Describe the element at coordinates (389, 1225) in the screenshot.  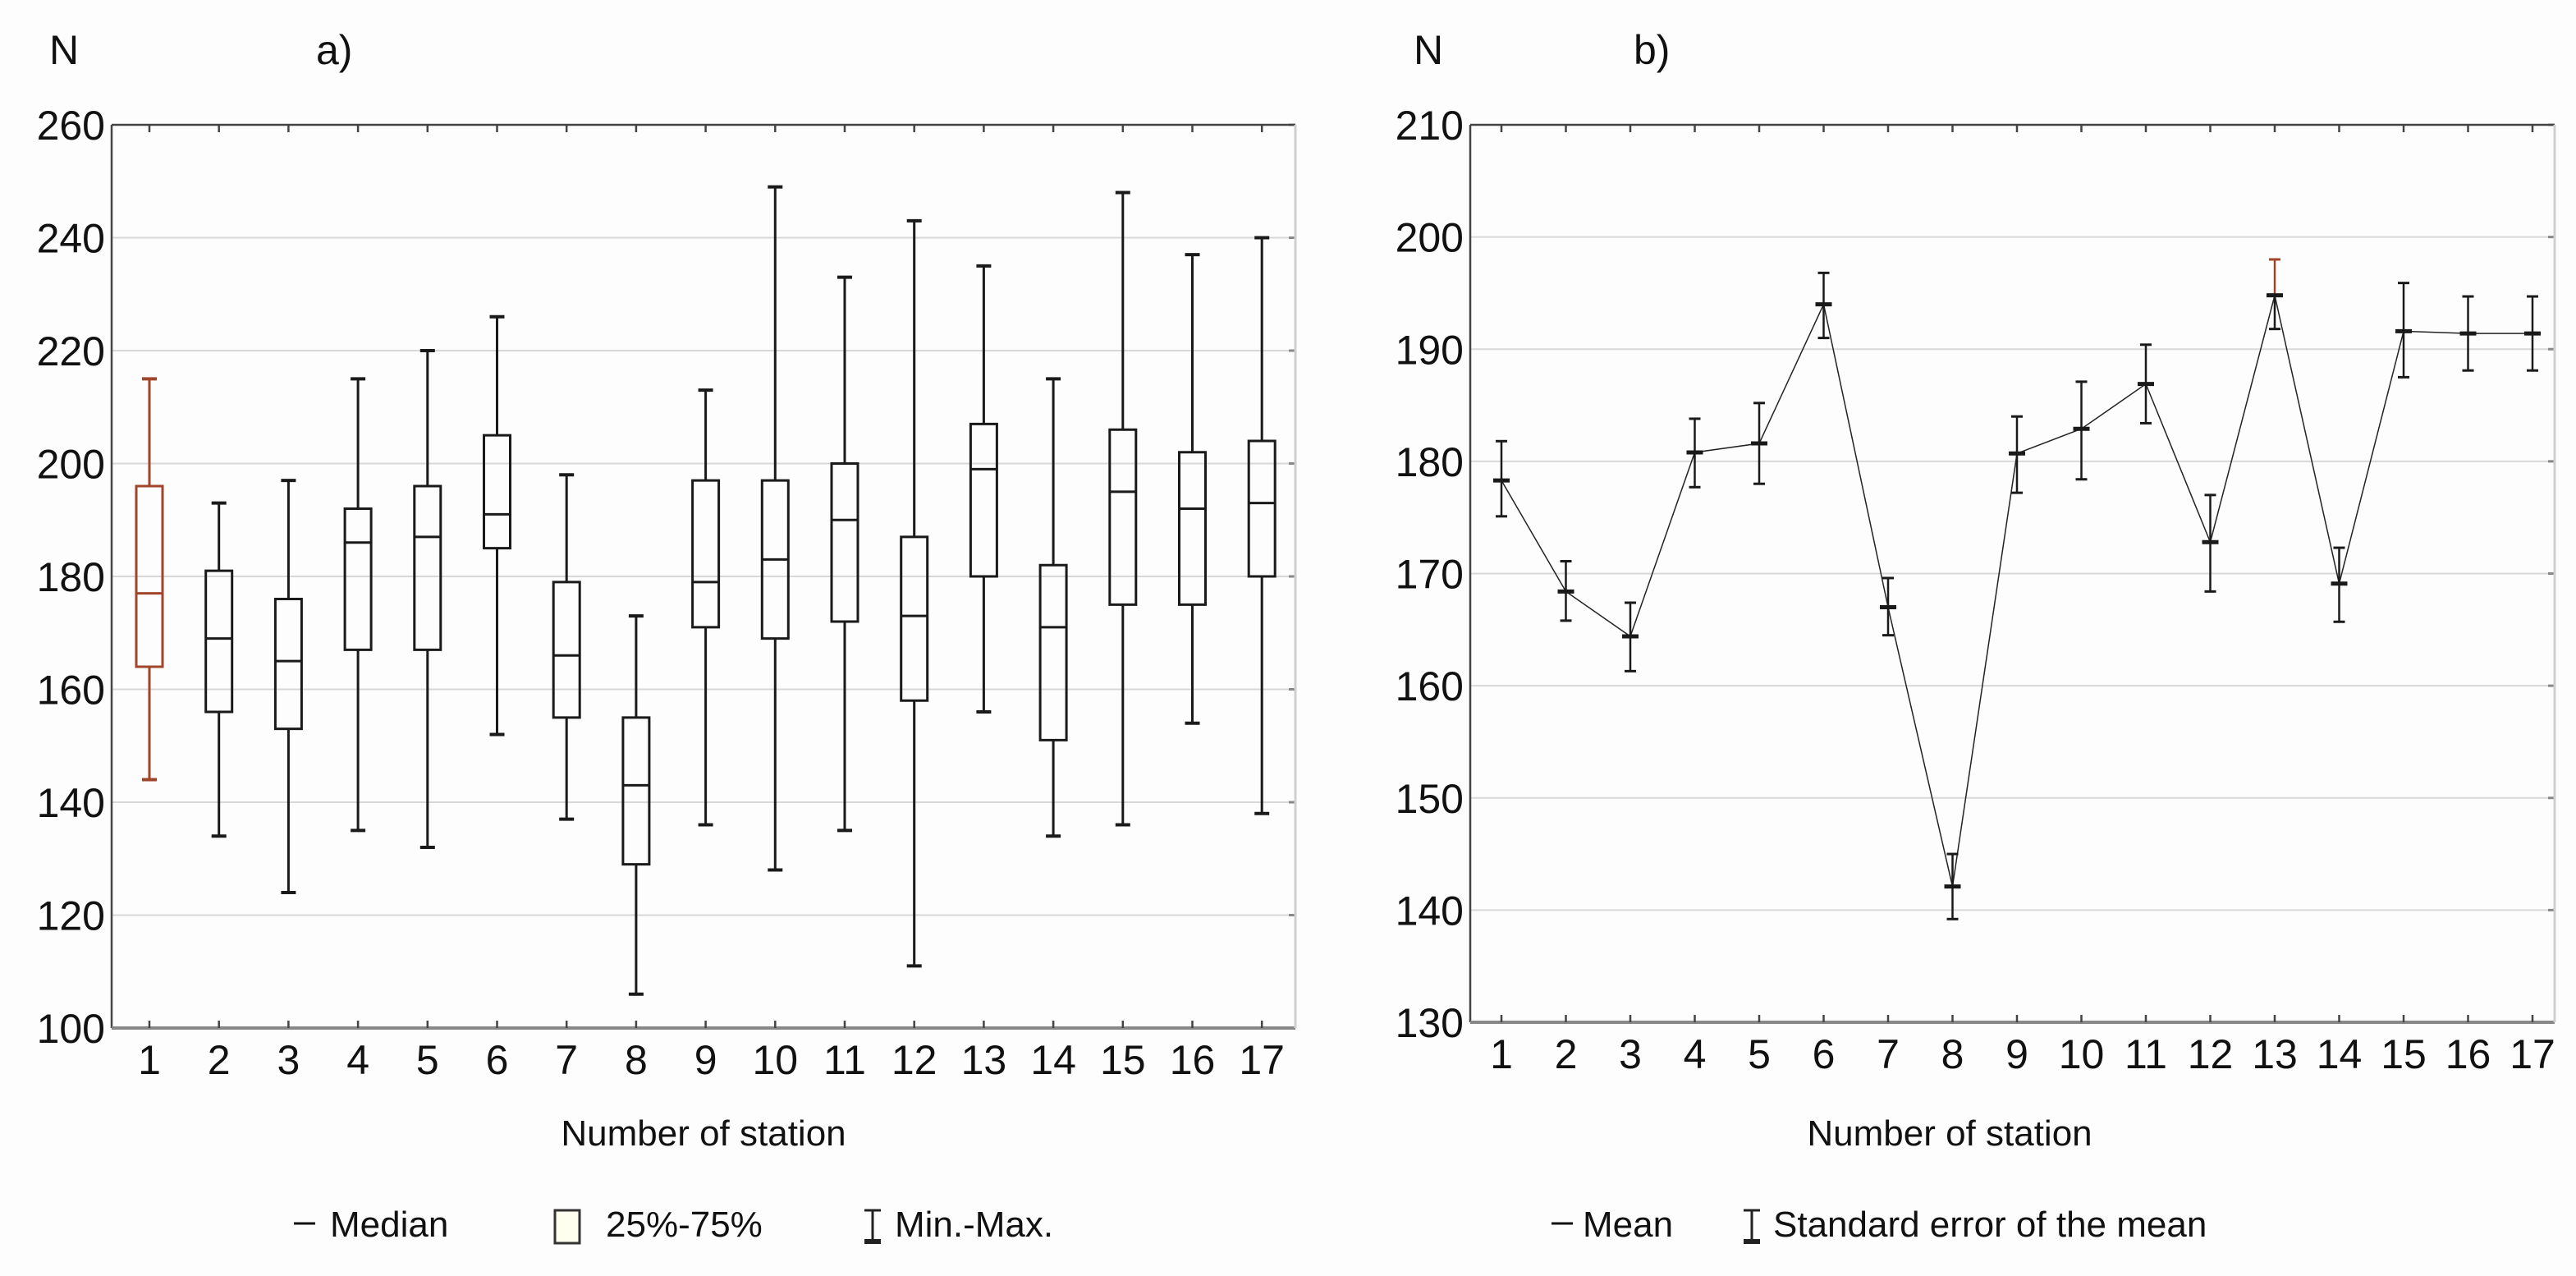
I see `legend-median-label: Median` at that location.